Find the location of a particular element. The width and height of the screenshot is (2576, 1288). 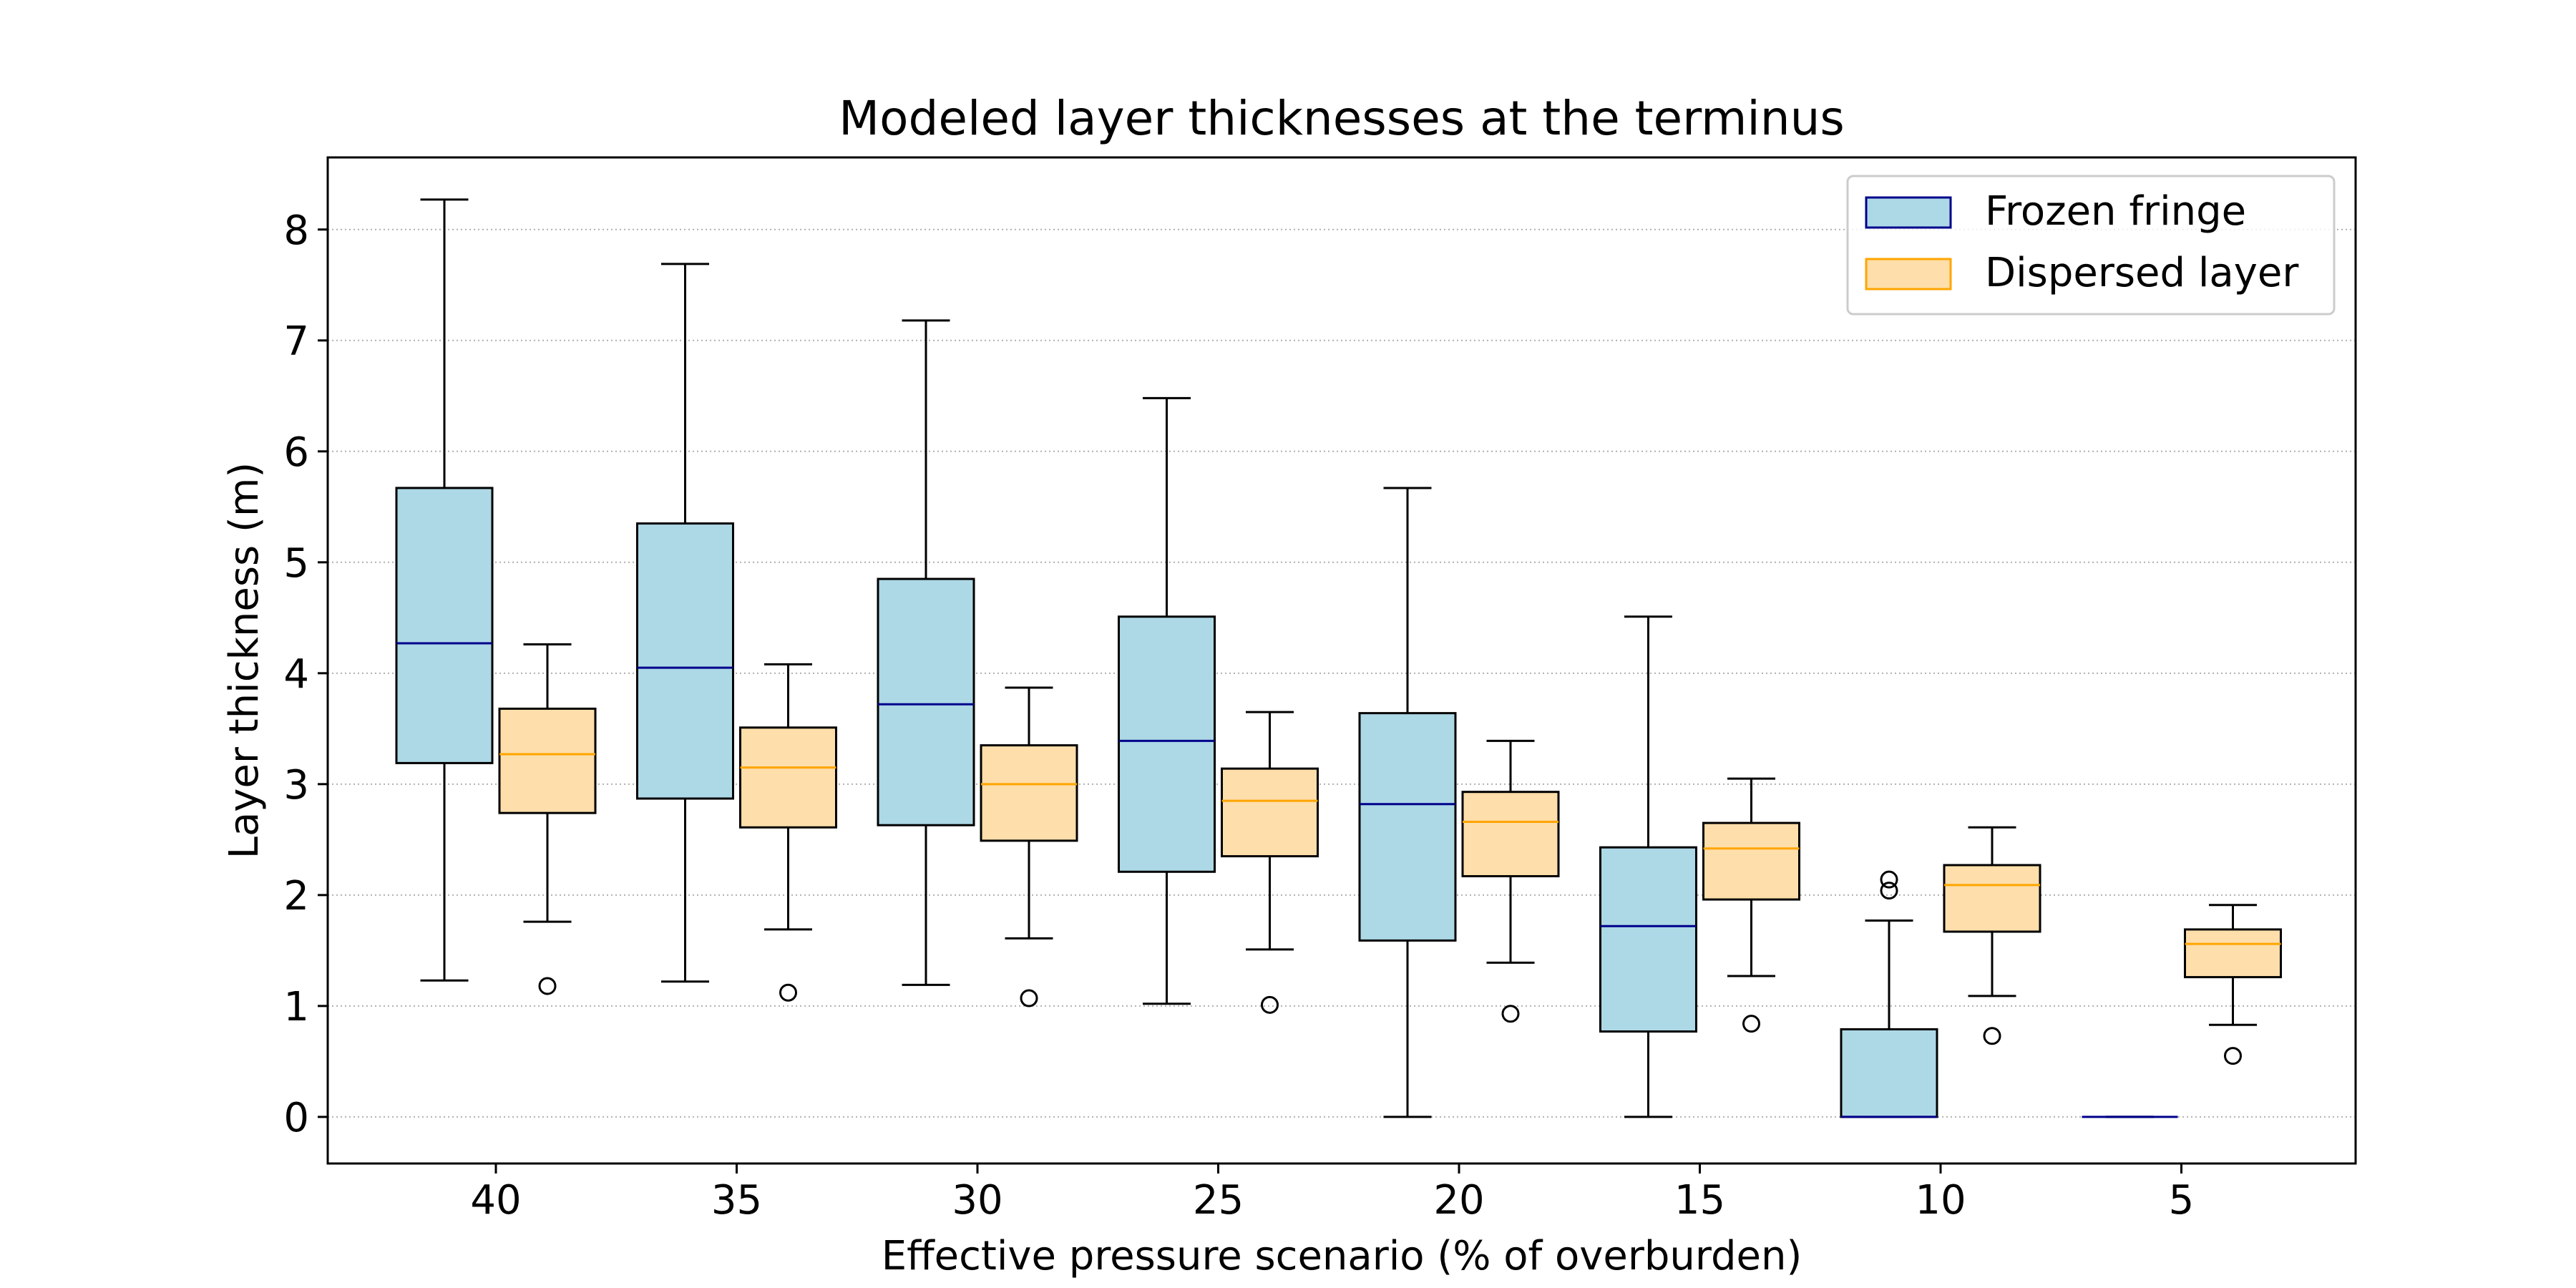

x-axis-ticks: 40 35 30 25 20 15 10 5 is located at coordinates (1332, 1193).